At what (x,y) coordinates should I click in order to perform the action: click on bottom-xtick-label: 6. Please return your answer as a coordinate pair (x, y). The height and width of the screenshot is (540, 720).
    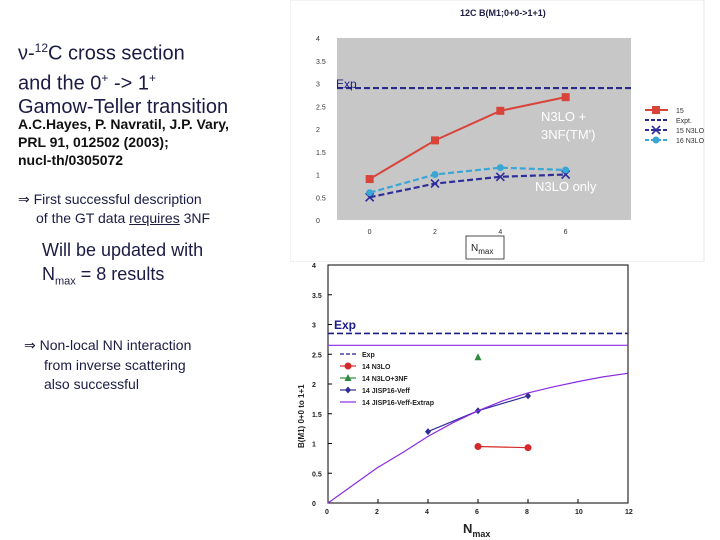
    Looking at the image, I should click on (477, 512).